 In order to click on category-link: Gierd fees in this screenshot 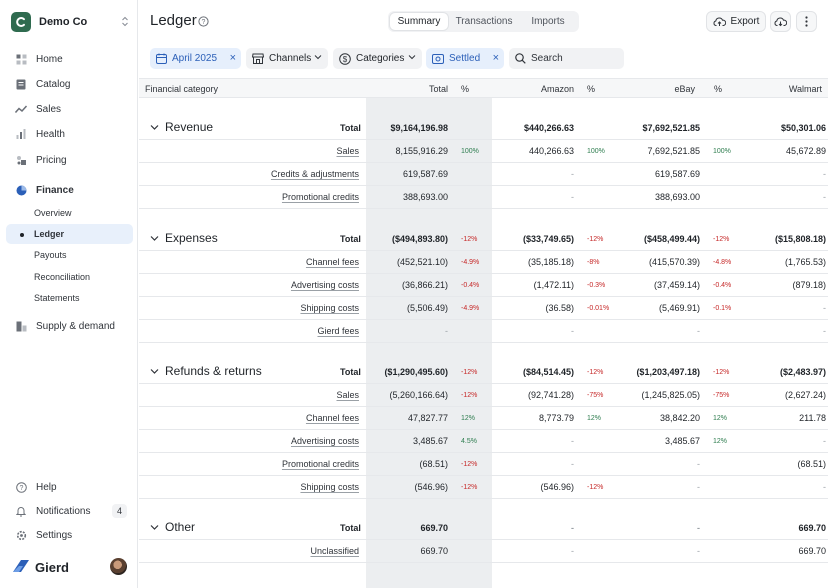, I will do `click(338, 331)`.